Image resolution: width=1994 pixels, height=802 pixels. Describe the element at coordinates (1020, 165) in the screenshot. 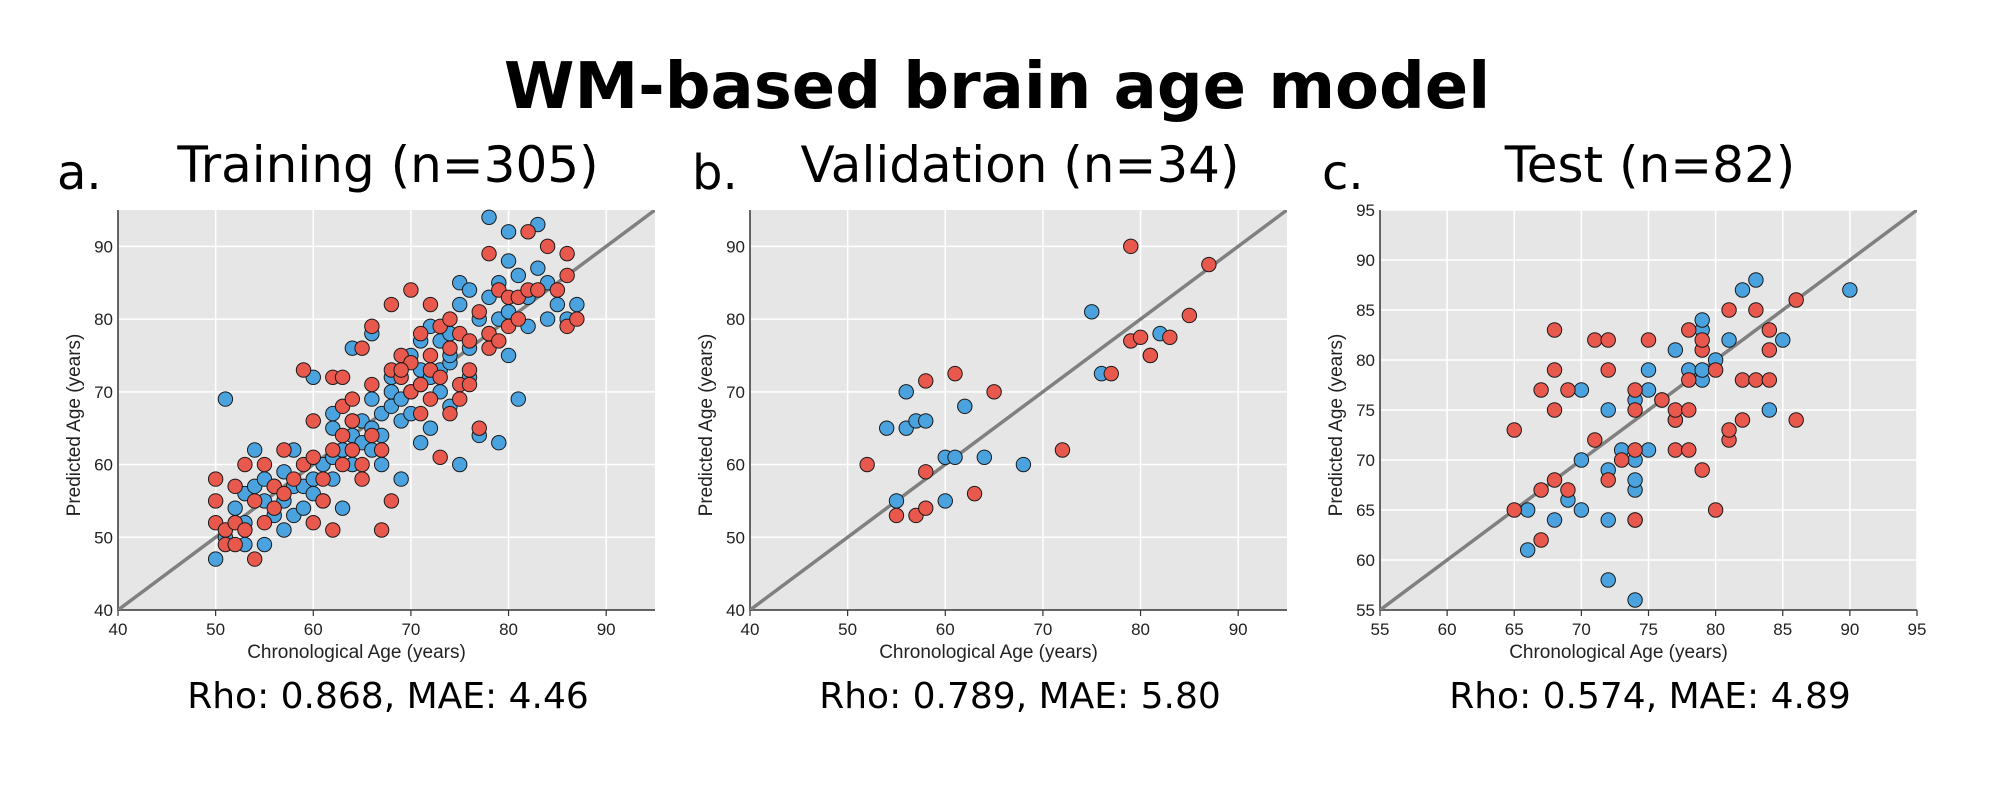

I see `panel-title-validation: Validation (n=34)` at that location.